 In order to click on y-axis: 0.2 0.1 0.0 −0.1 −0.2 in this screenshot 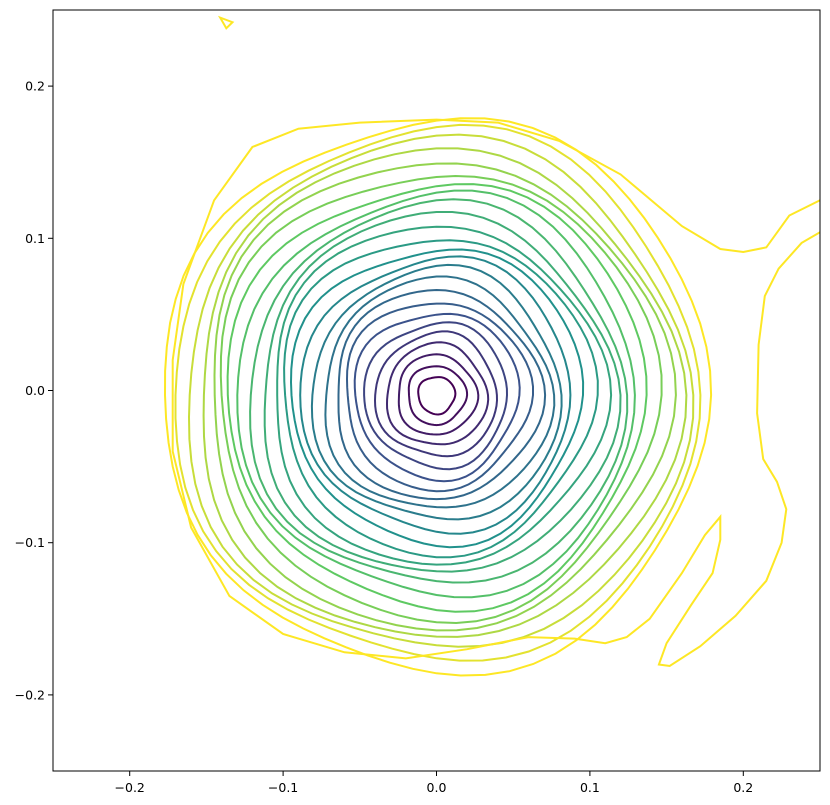, I will do `click(34, 390)`.